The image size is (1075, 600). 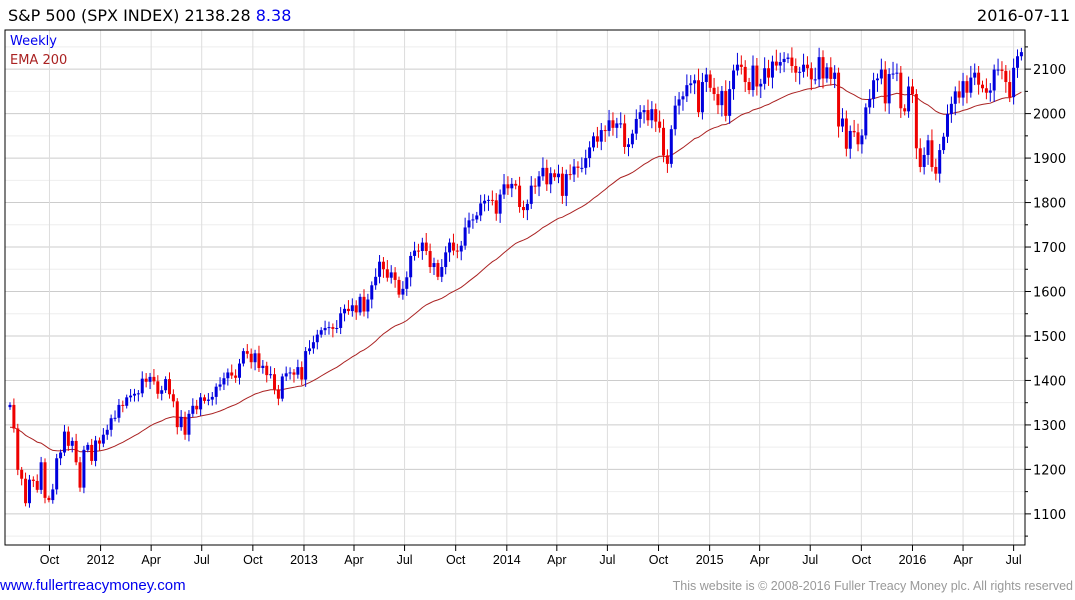 I want to click on y-tick-label: 1100, so click(x=1049, y=515).